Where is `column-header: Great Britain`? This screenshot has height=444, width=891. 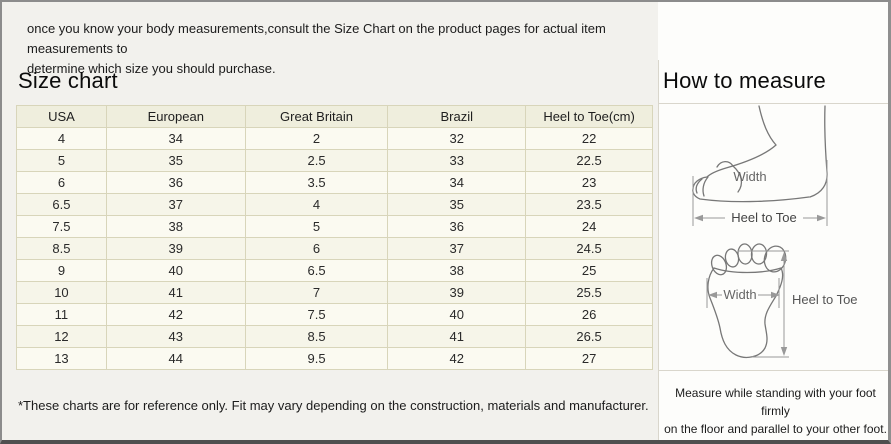
column-header: Great Britain is located at coordinates (316, 116).